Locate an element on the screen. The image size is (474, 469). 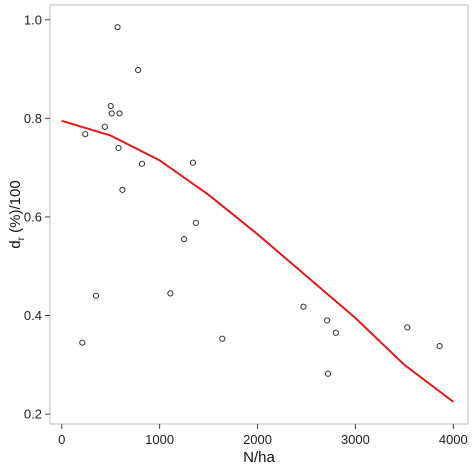
y-tick-label: 0.8 is located at coordinates (33, 118).